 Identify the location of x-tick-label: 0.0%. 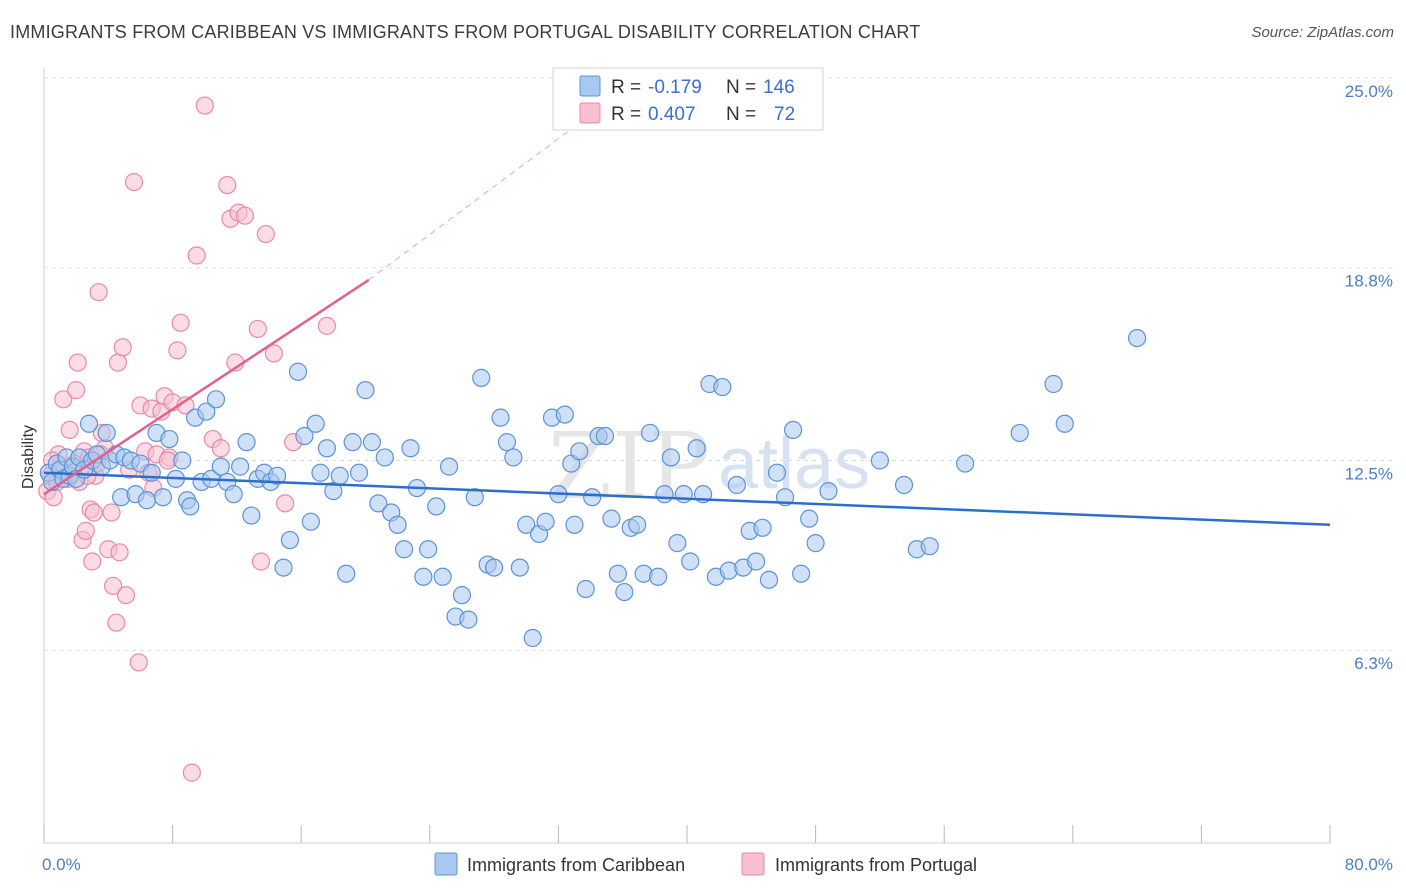
(61, 864).